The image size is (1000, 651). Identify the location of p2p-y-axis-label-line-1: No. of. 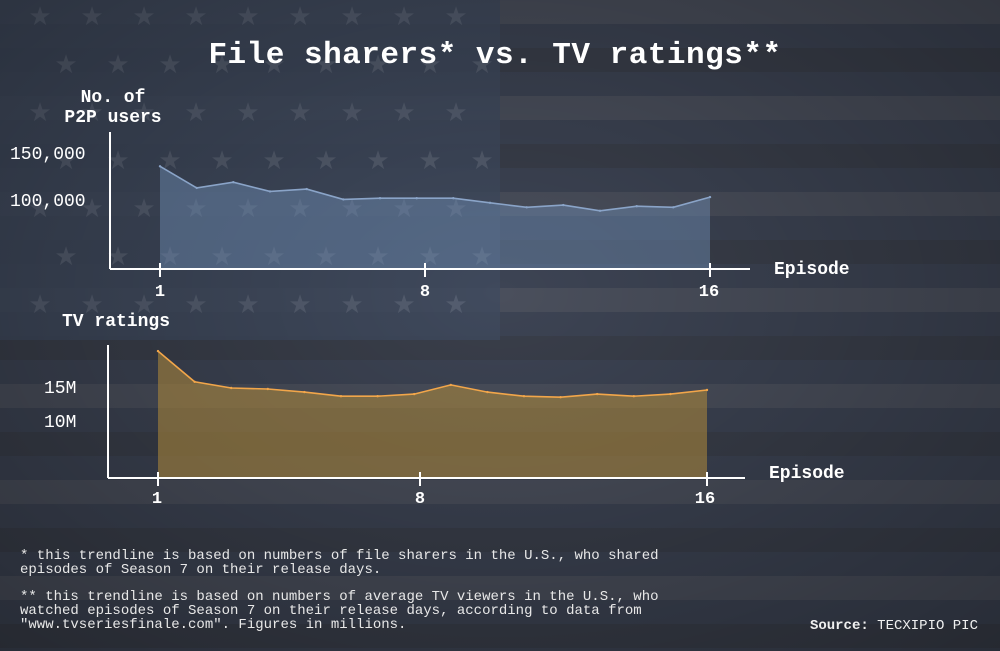
(113, 98).